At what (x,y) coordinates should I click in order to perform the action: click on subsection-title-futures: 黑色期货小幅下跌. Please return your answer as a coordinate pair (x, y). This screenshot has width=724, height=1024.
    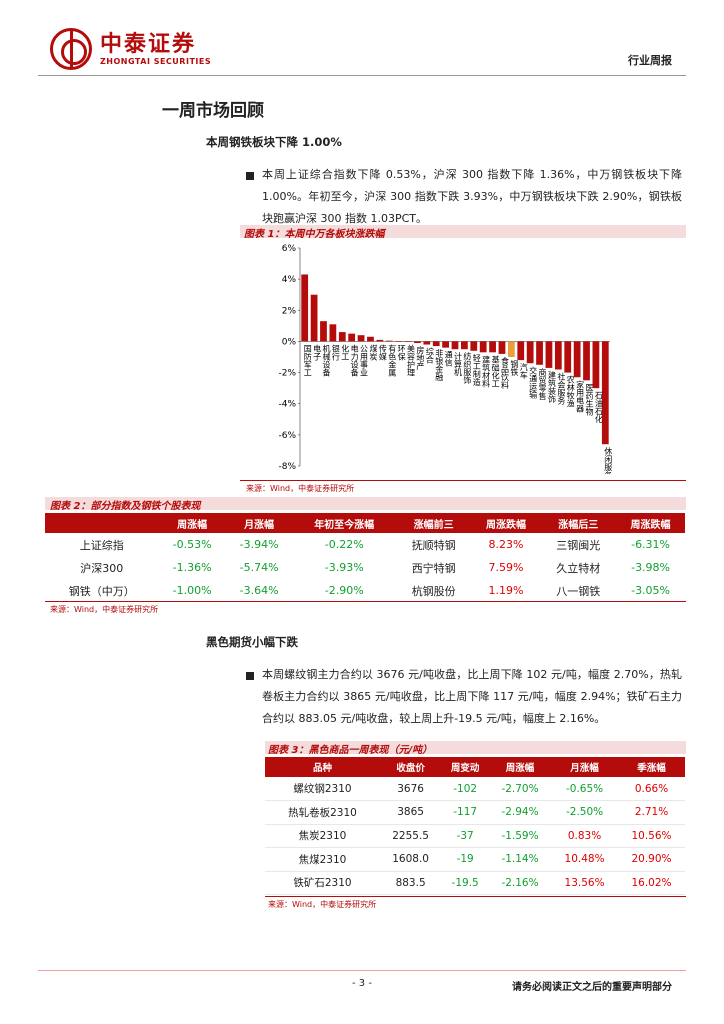
    Looking at the image, I should click on (252, 642).